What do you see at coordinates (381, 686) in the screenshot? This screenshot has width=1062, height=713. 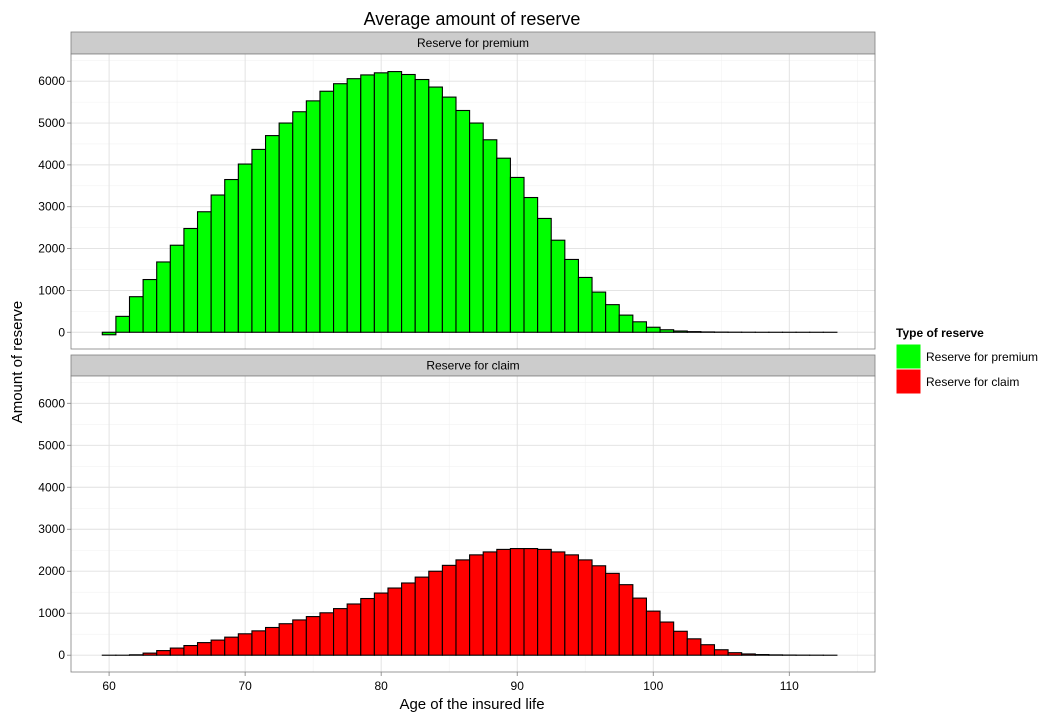 I see `x-tick-label: 80` at bounding box center [381, 686].